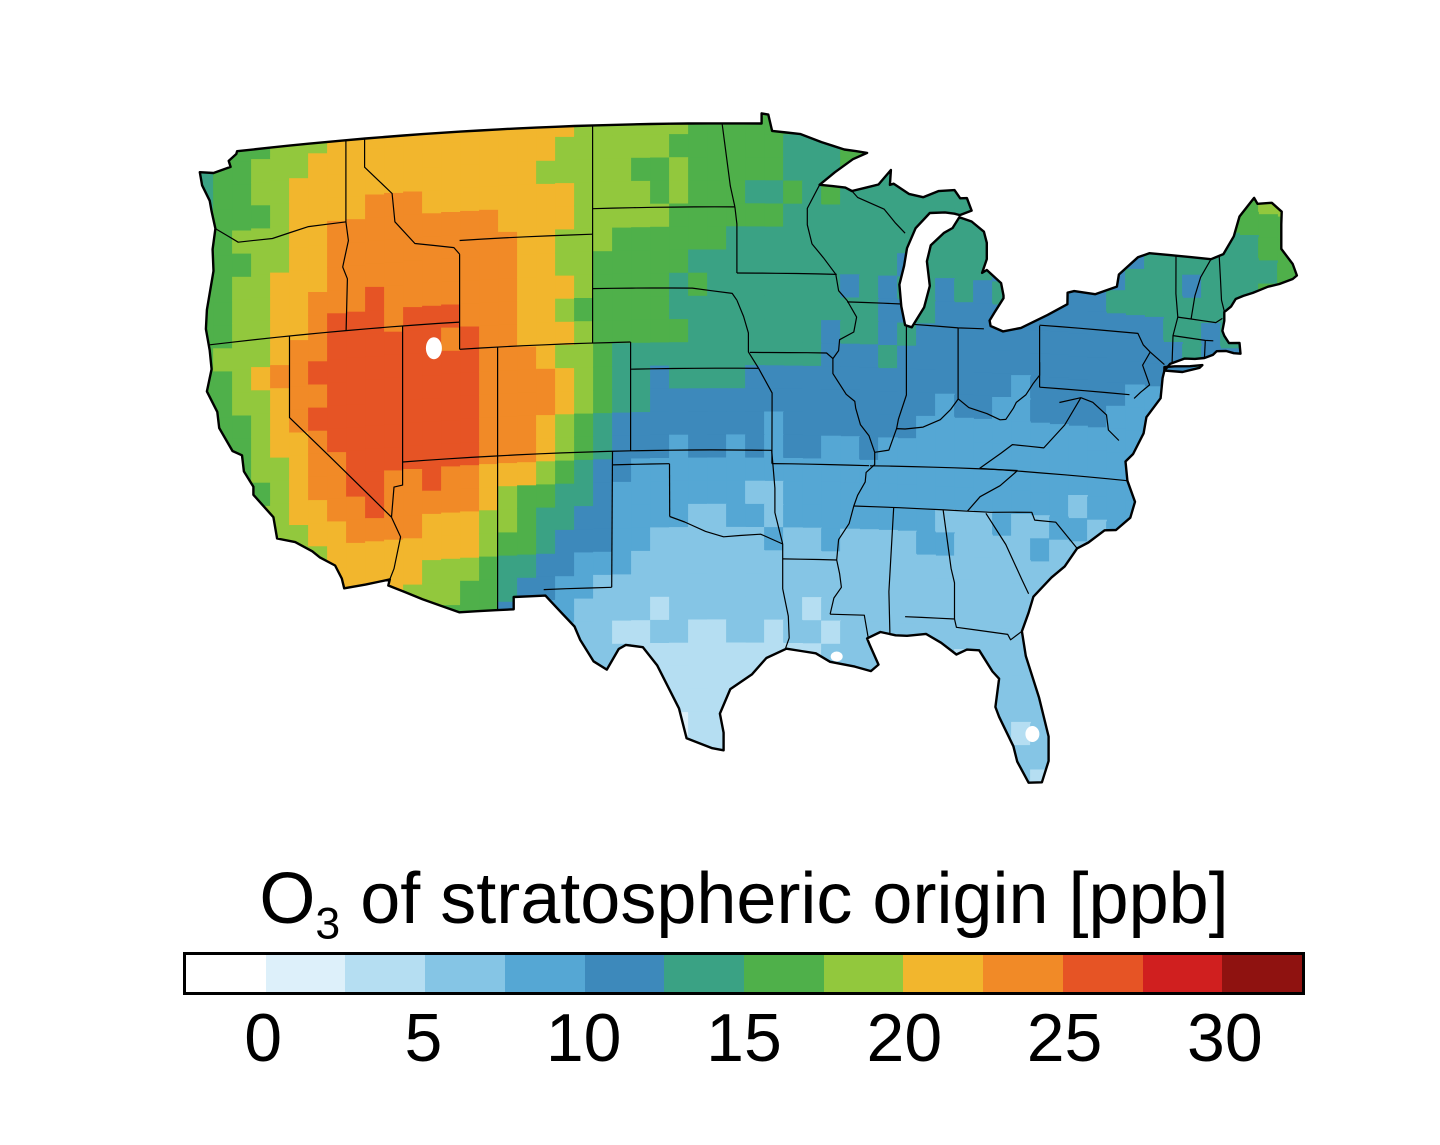  Describe the element at coordinates (1225, 1038) in the screenshot. I see `tick-label-30: 30` at that location.